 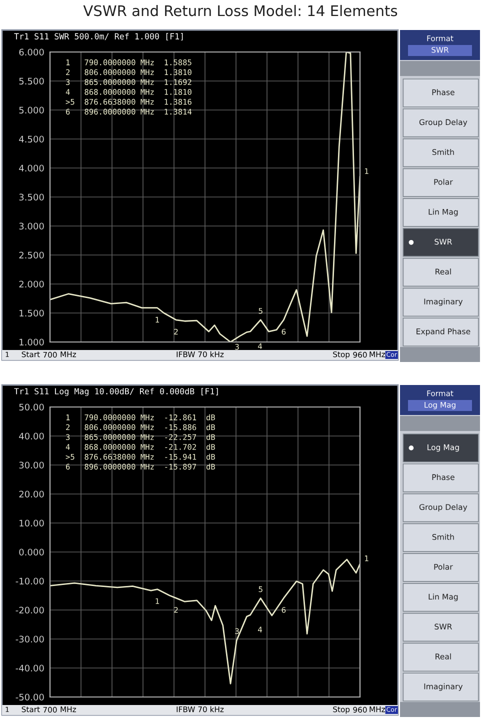 I want to click on y-tick-label: 5.500, so click(x=31, y=81).